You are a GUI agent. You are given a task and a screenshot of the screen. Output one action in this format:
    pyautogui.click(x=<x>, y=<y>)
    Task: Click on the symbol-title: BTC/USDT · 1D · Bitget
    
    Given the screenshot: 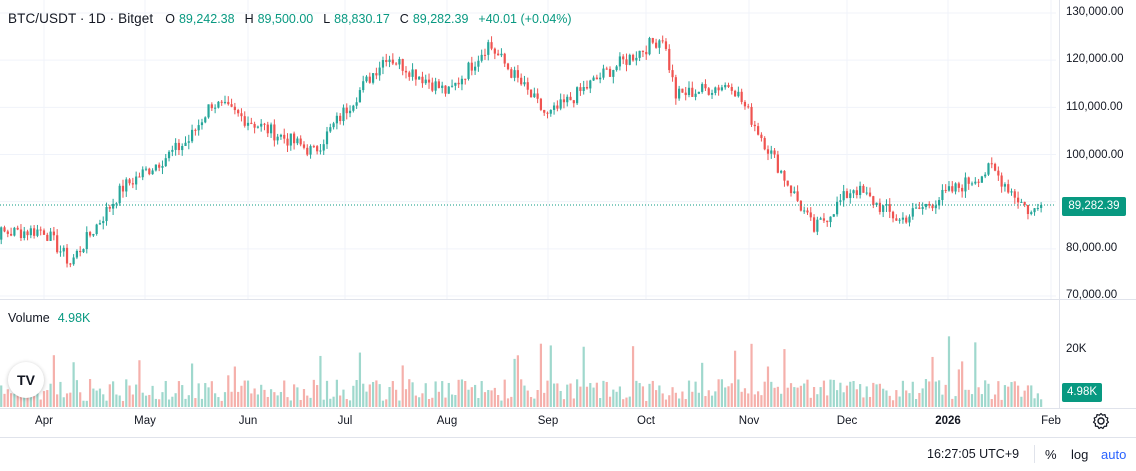 What is the action you would take?
    pyautogui.click(x=81, y=18)
    